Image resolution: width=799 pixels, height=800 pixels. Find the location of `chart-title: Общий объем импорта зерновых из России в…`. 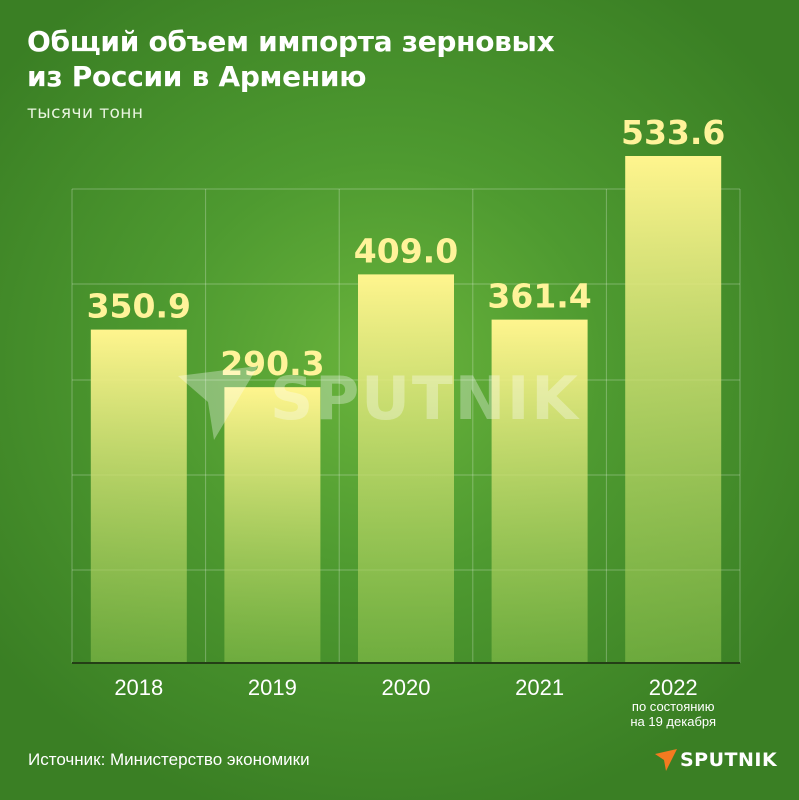

chart-title: Общий объем импорта зерновых из России в… is located at coordinates (291, 59).